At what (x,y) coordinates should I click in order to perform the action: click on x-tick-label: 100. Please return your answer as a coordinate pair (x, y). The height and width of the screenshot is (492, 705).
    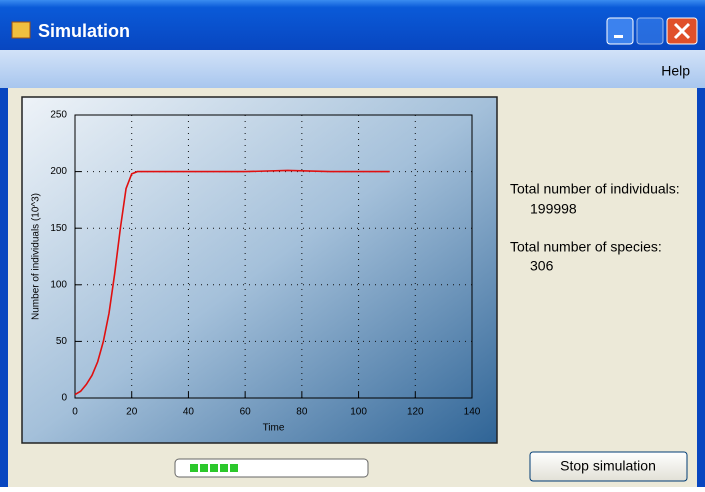
    Looking at the image, I should click on (358, 412).